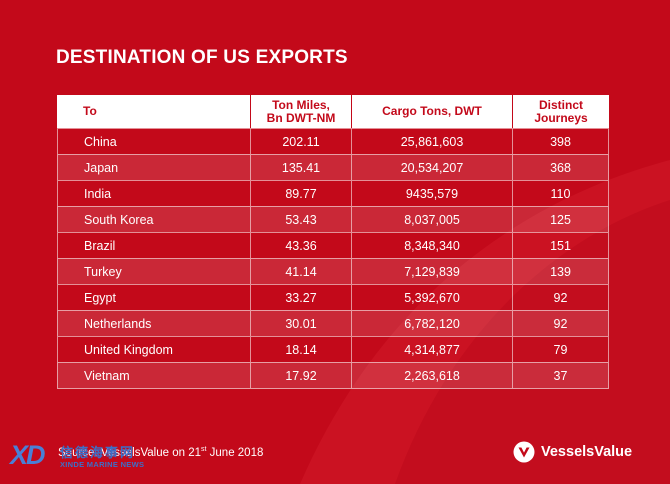 This screenshot has width=670, height=484. Describe the element at coordinates (432, 141) in the screenshot. I see `cell-cargo-tons: 25,861,603` at that location.